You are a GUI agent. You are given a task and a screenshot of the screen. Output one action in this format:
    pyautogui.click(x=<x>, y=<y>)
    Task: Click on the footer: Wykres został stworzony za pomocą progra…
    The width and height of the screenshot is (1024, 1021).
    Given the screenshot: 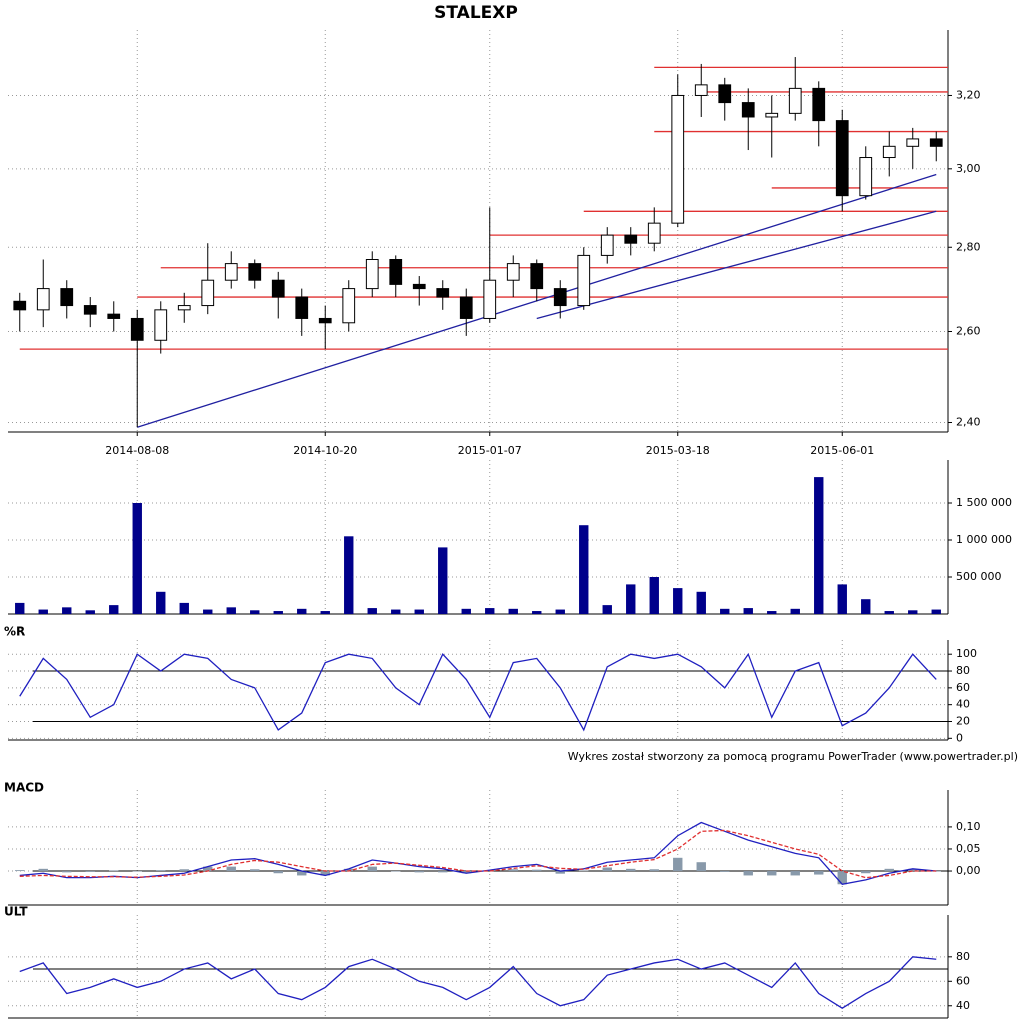 What is the action you would take?
    pyautogui.click(x=793, y=756)
    